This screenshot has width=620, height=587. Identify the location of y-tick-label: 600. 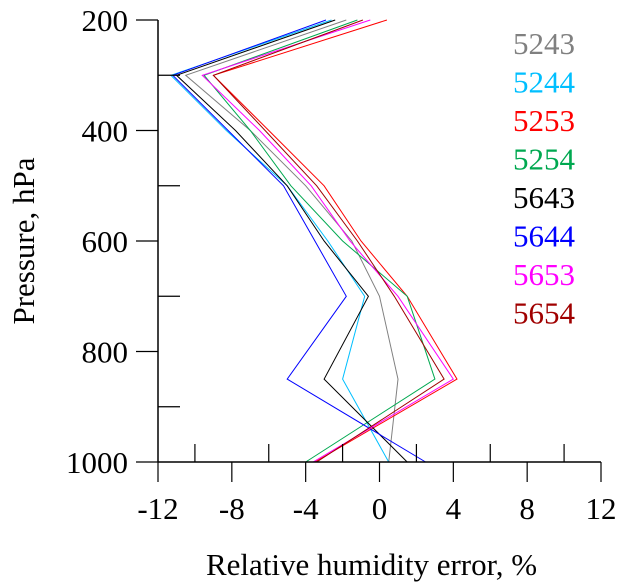
(105, 241).